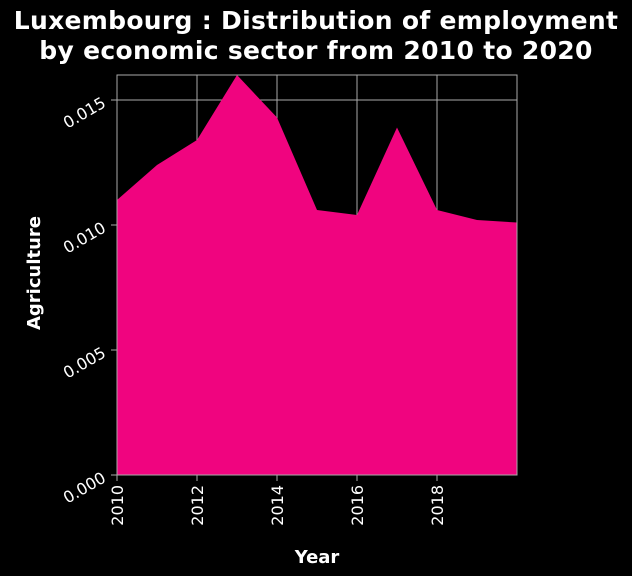 The width and height of the screenshot is (632, 576). I want to click on x-tick-label: 2012, so click(197, 505).